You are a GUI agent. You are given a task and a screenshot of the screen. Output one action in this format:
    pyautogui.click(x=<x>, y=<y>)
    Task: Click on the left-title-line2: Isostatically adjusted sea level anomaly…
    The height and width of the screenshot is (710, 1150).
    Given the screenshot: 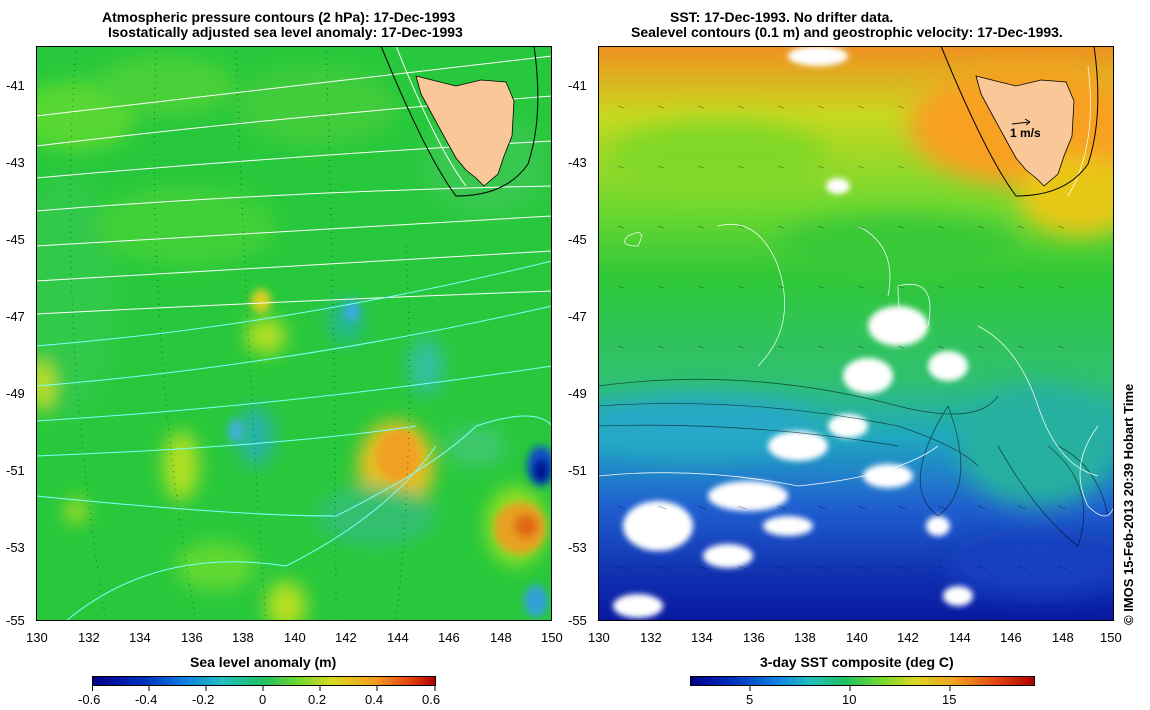 What is the action you would take?
    pyautogui.click(x=285, y=32)
    